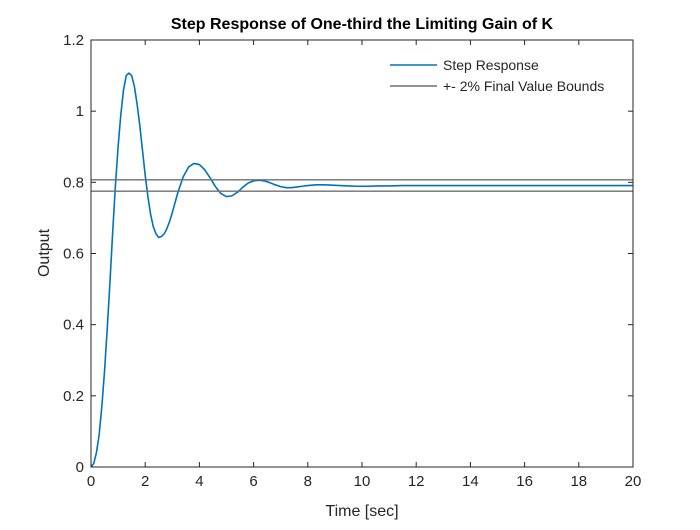  I want to click on legend-label-0: Step Response, so click(491, 65).